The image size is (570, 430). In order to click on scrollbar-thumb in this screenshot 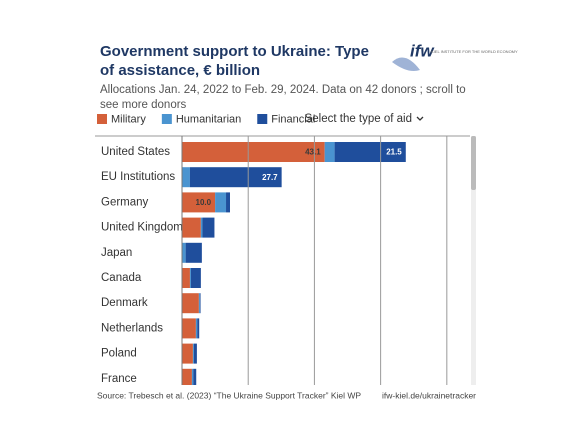, I will do `click(473, 163)`.